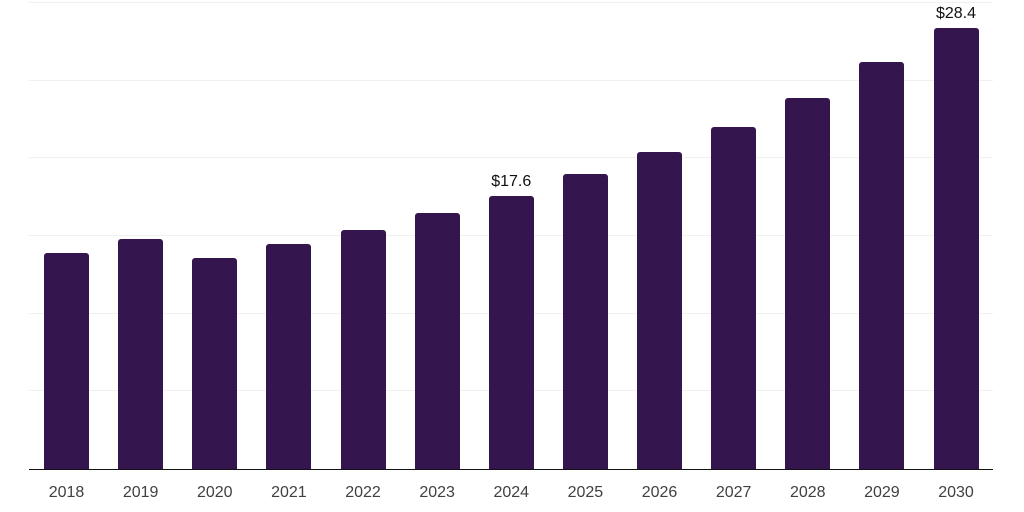  Describe the element at coordinates (807, 492) in the screenshot. I see `x-tick-2028: 2028` at that location.